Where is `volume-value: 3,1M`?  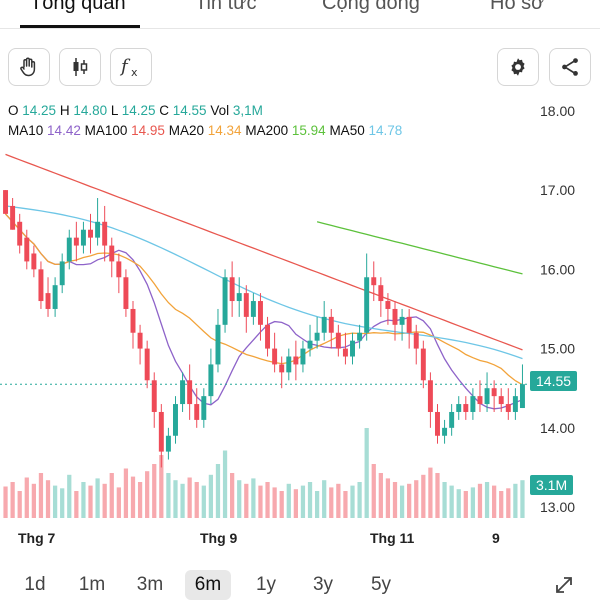
volume-value: 3,1M is located at coordinates (247, 110).